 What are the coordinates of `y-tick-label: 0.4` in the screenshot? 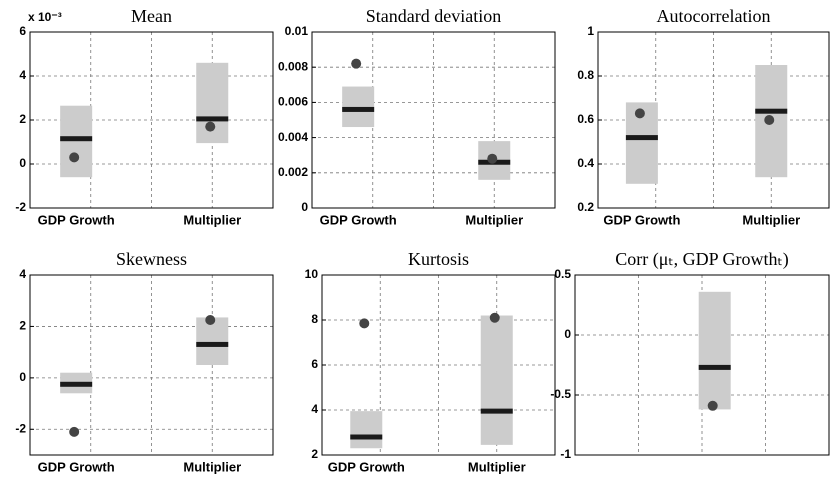 It's located at (585, 163).